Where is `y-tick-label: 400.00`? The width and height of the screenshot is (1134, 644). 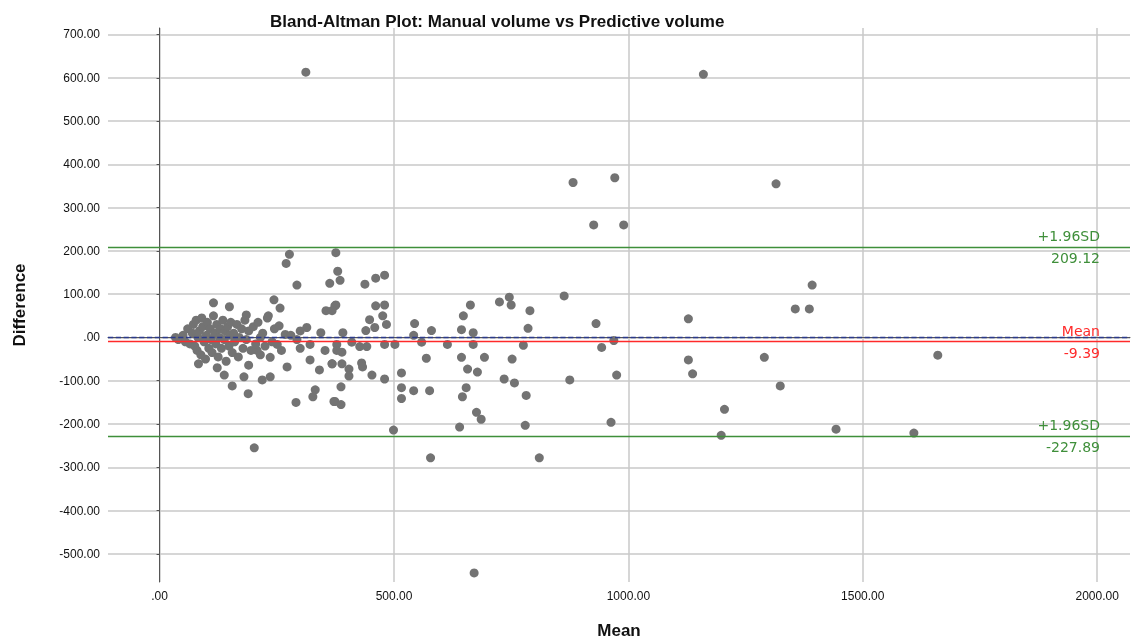 y-tick-label: 400.00 is located at coordinates (82, 164).